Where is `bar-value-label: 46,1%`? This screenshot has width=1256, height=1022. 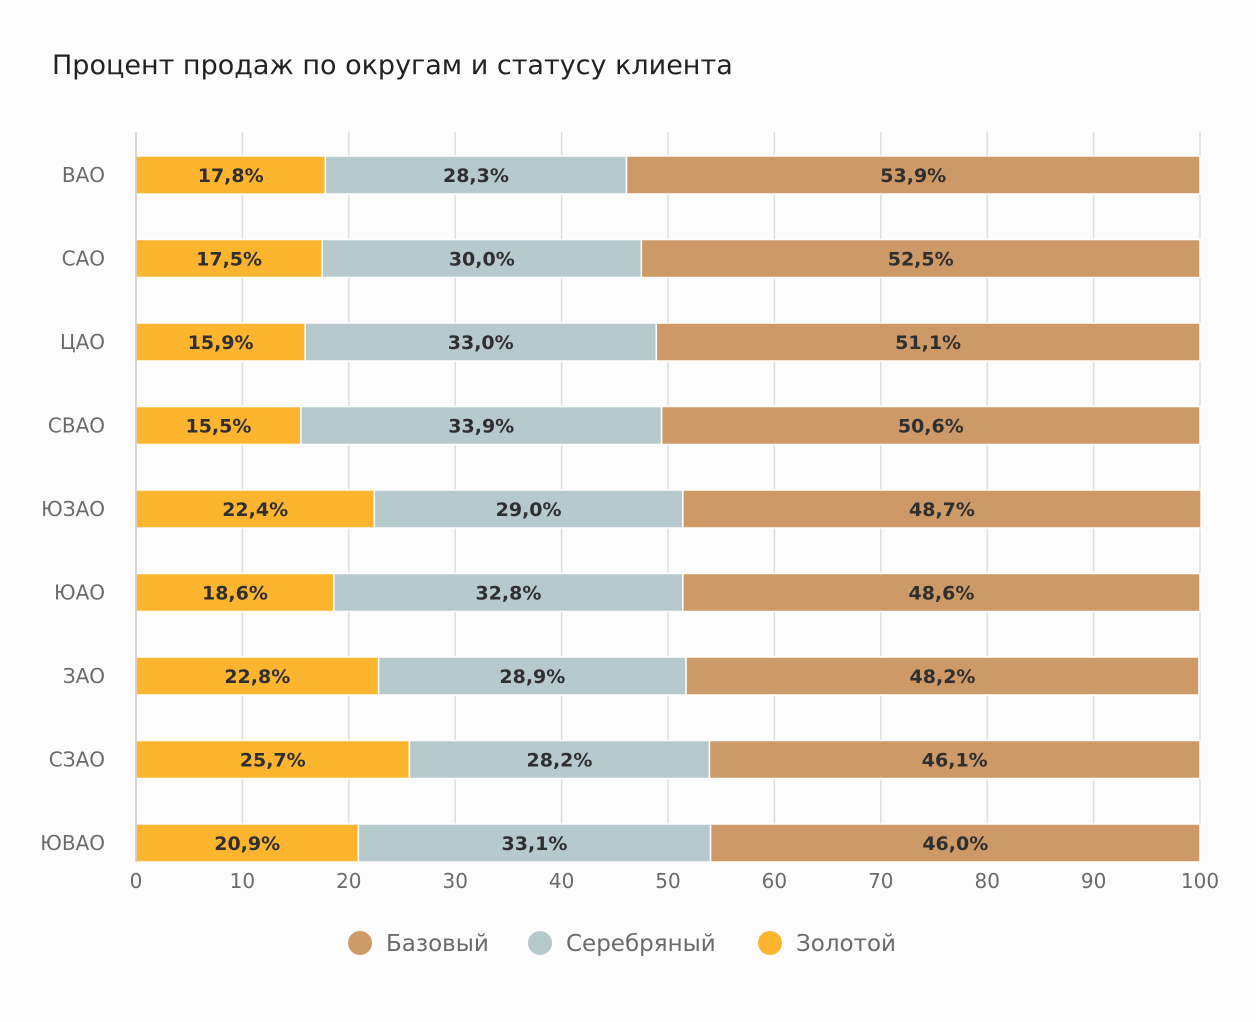
bar-value-label: 46,1% is located at coordinates (955, 761).